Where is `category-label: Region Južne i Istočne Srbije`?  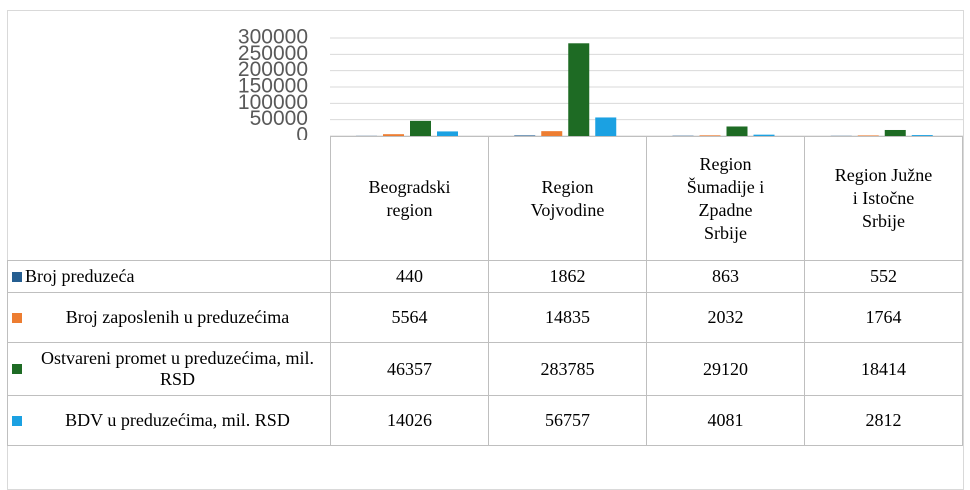 category-label: Region Južne i Istočne Srbije is located at coordinates (884, 198).